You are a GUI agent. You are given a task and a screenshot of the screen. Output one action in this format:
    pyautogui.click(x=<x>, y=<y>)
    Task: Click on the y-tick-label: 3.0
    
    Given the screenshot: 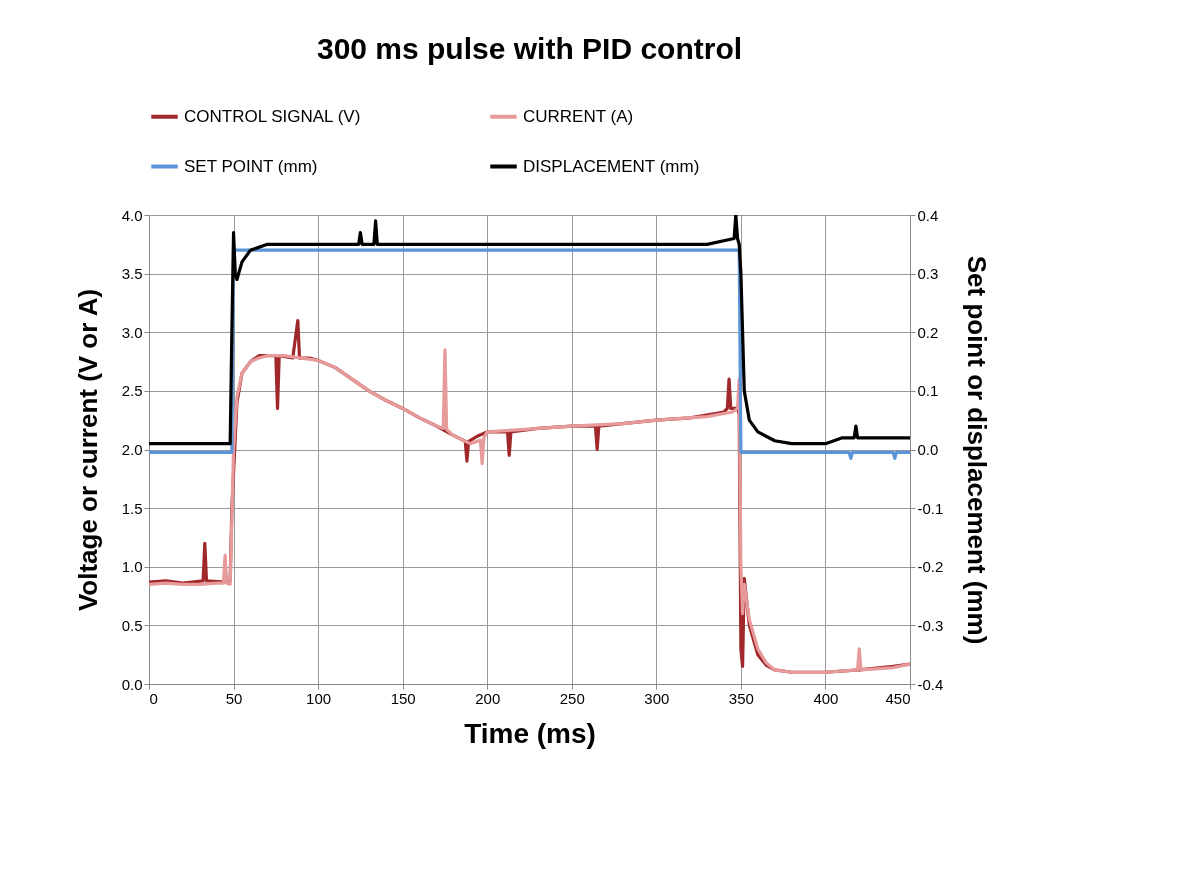 What is the action you would take?
    pyautogui.click(x=132, y=332)
    